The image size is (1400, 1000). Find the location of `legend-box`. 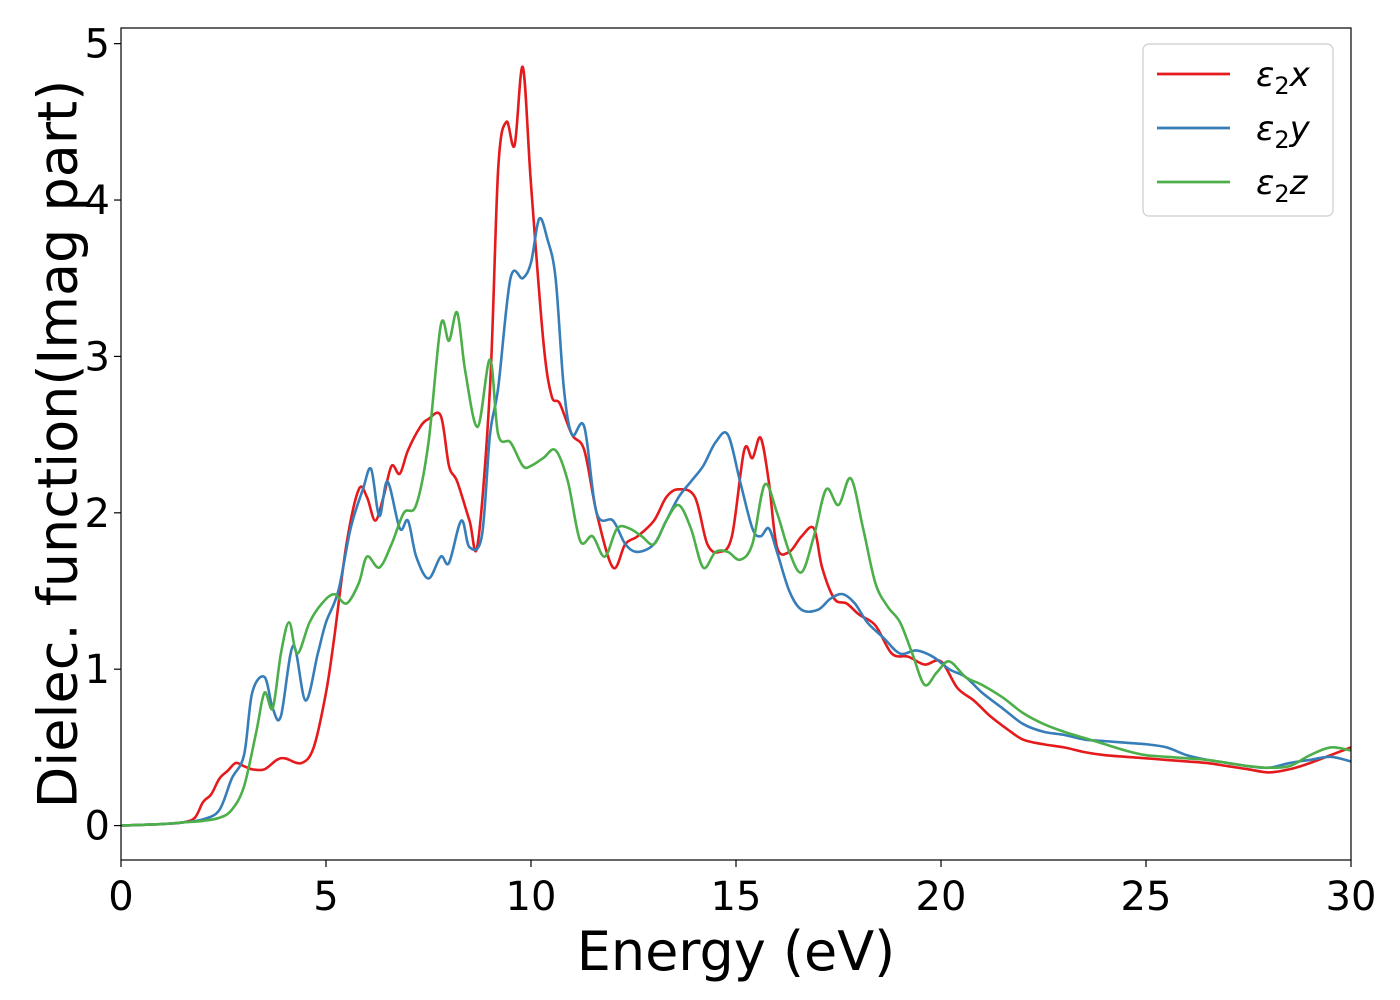

legend-box is located at coordinates (1238, 130).